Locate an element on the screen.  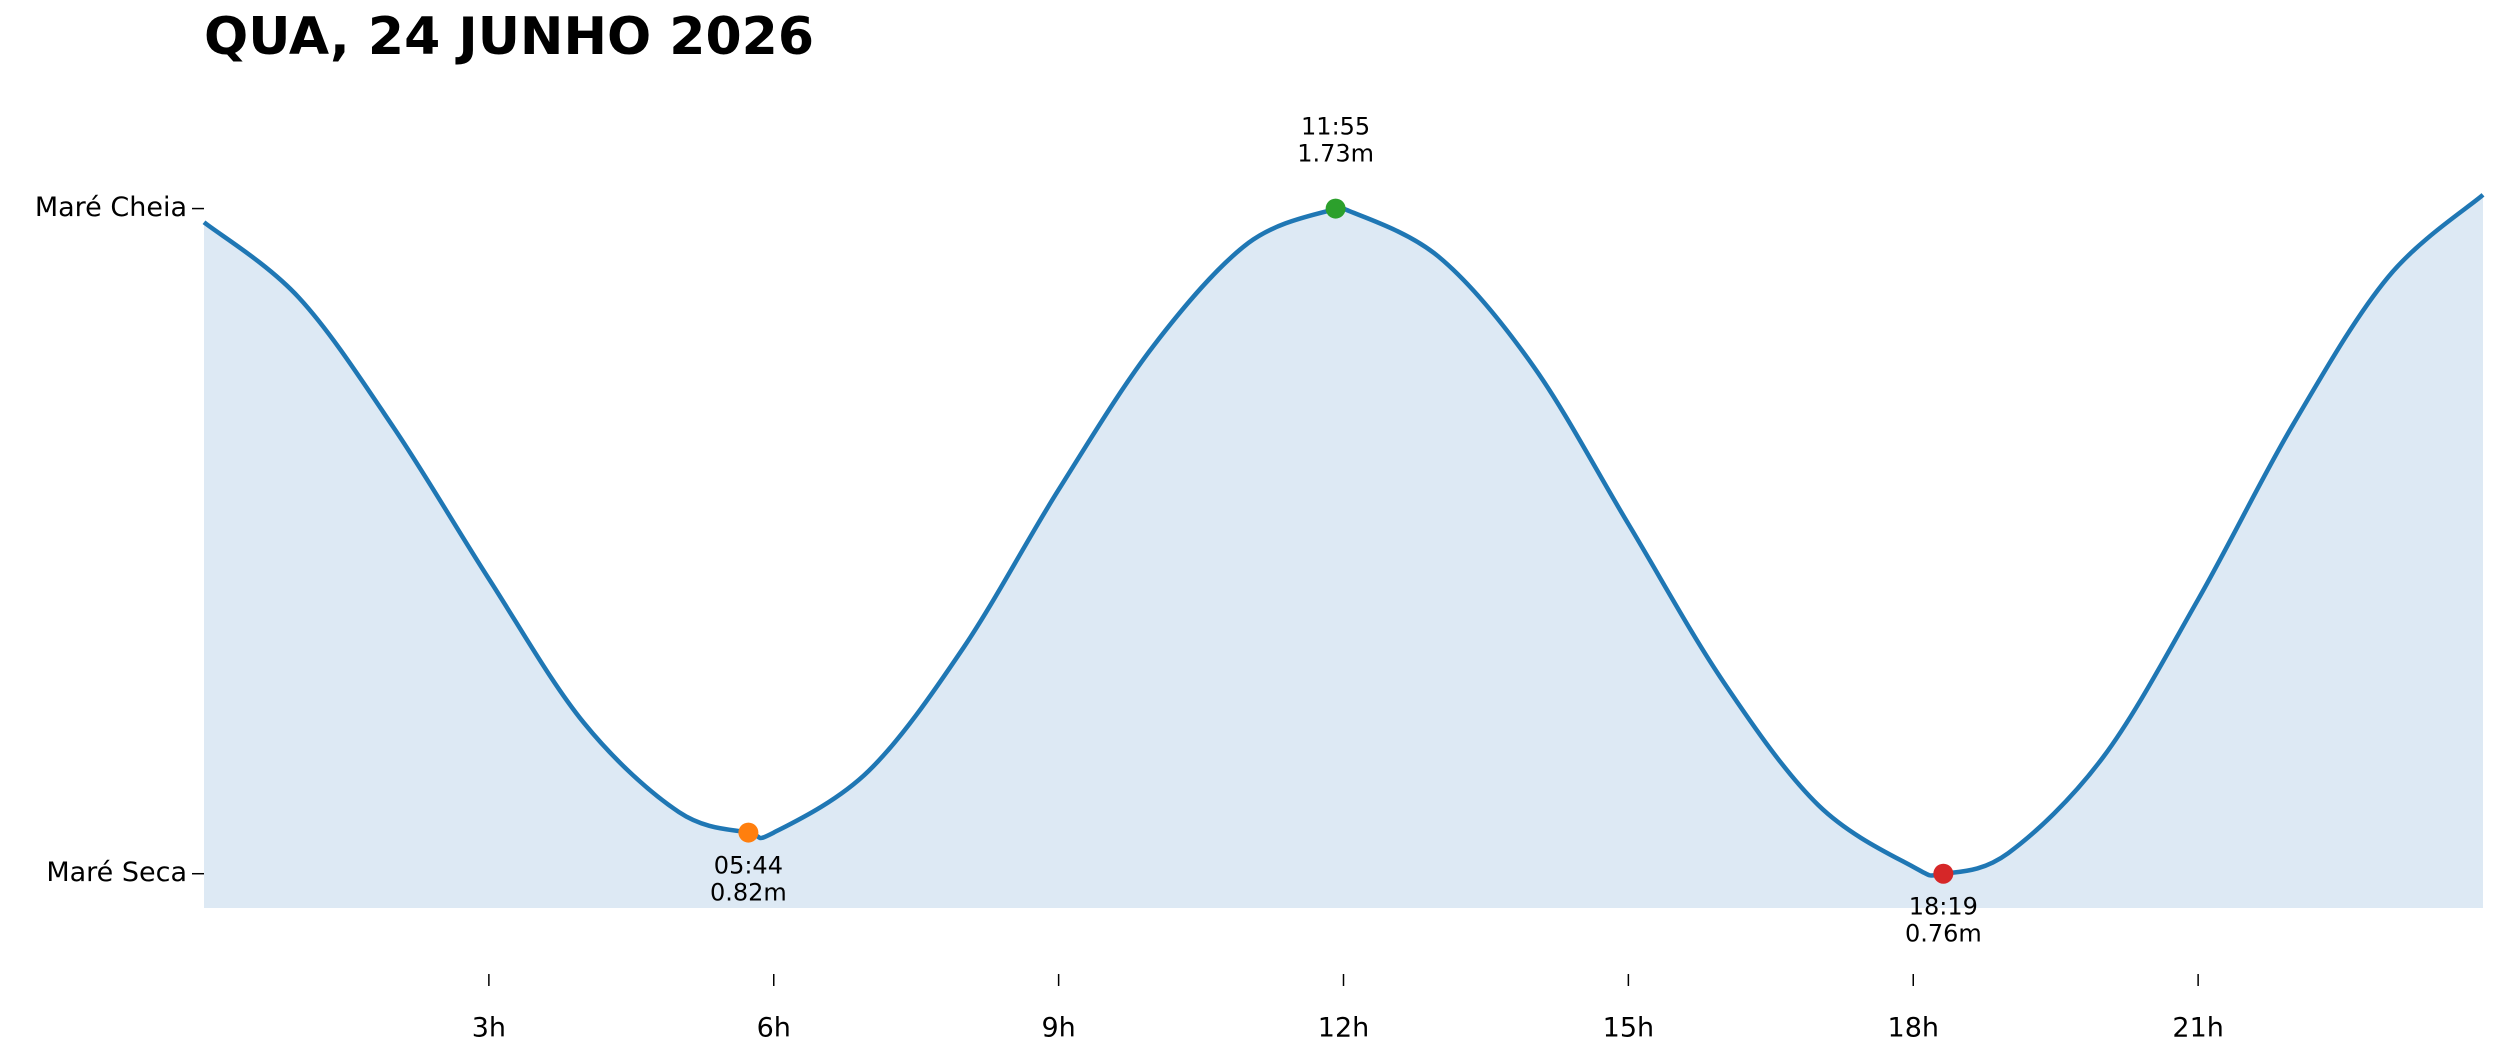
height-label: 0.82m is located at coordinates (748, 893).